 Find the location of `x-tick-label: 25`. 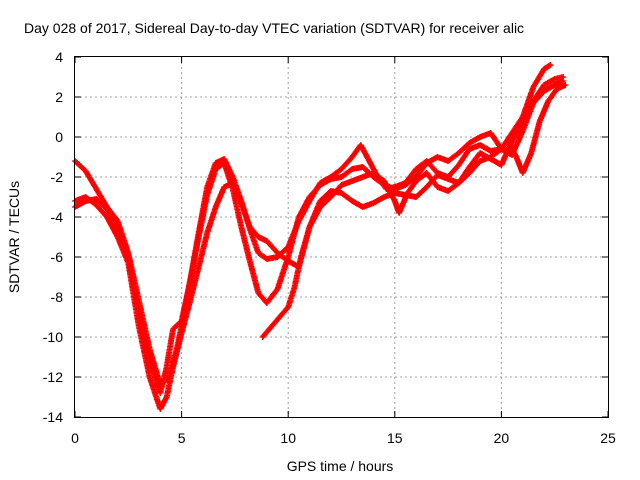

x-tick-label: 25 is located at coordinates (608, 438).